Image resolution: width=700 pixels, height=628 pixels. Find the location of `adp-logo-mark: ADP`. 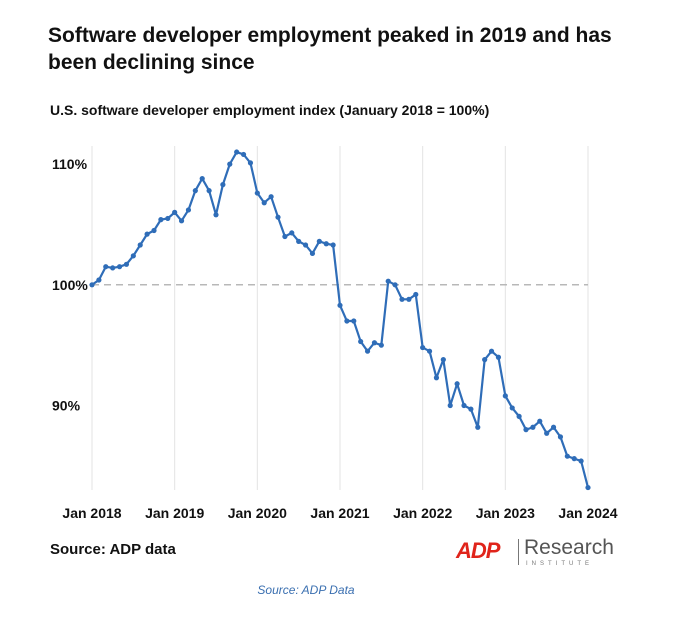

adp-logo-mark: ADP is located at coordinates (478, 550).